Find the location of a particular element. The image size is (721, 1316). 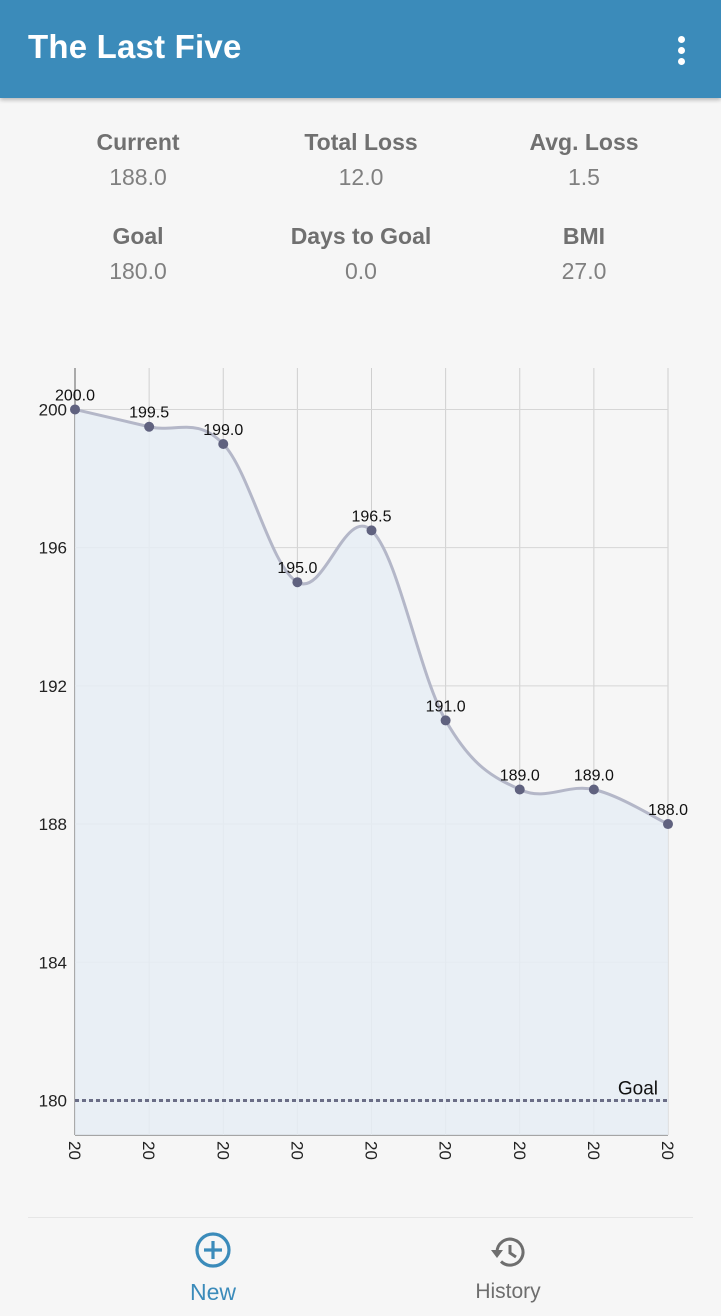

nav-history-label: History is located at coordinates (508, 1291).